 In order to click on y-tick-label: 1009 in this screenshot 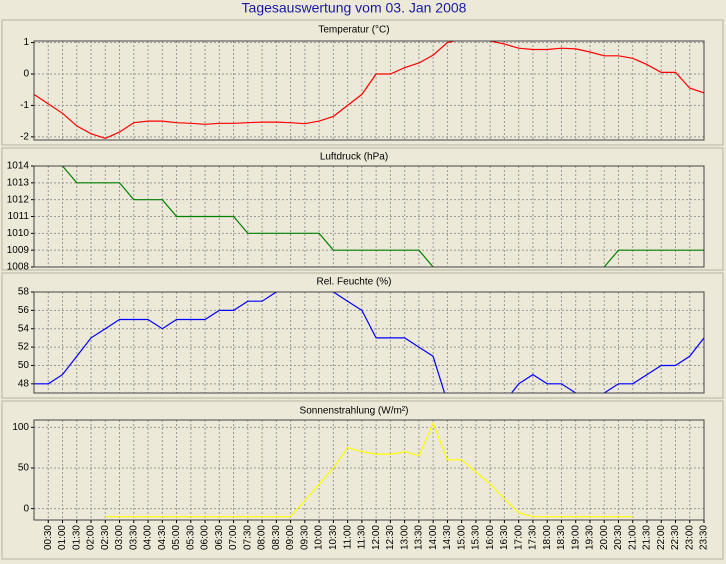, I will do `click(18, 250)`.